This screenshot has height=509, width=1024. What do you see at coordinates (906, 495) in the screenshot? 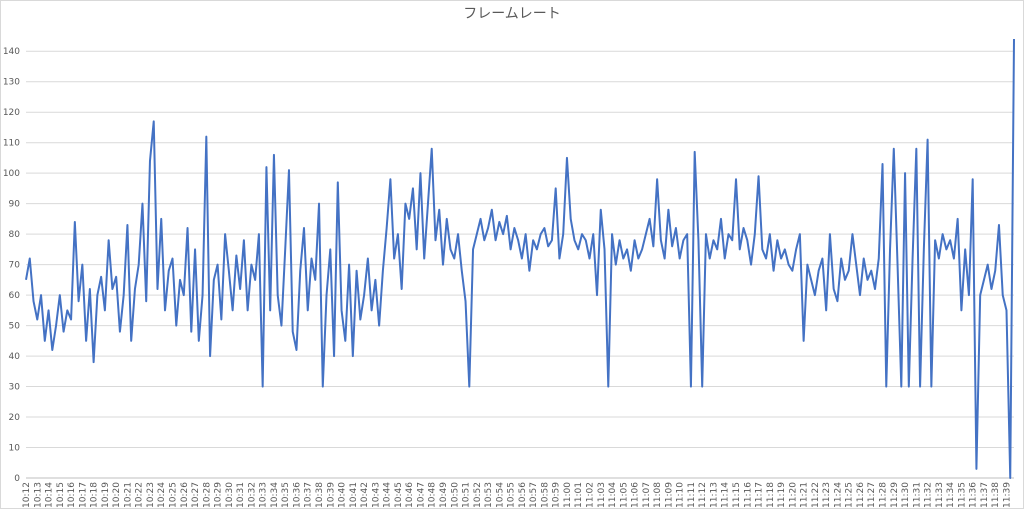
I see `x-tick-label: 11:30` at bounding box center [906, 495].